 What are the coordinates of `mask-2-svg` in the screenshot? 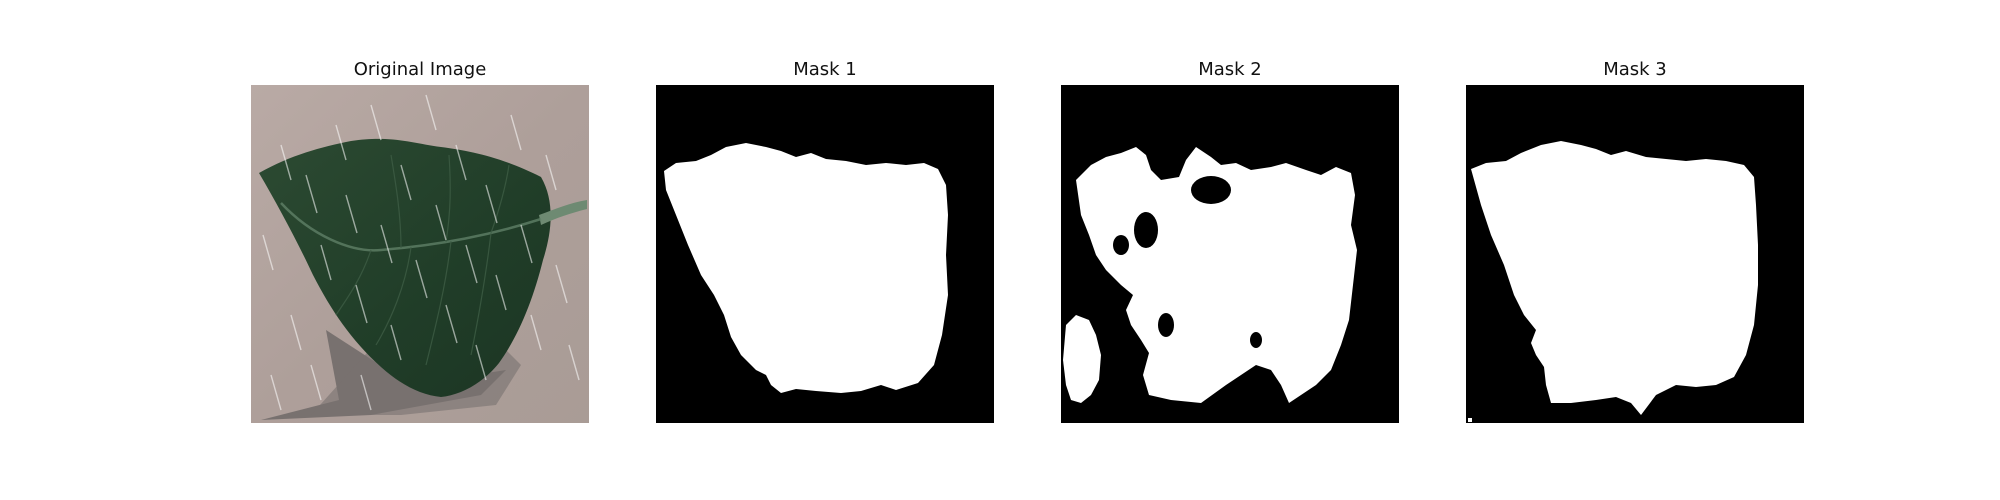 It's located at (1230, 254).